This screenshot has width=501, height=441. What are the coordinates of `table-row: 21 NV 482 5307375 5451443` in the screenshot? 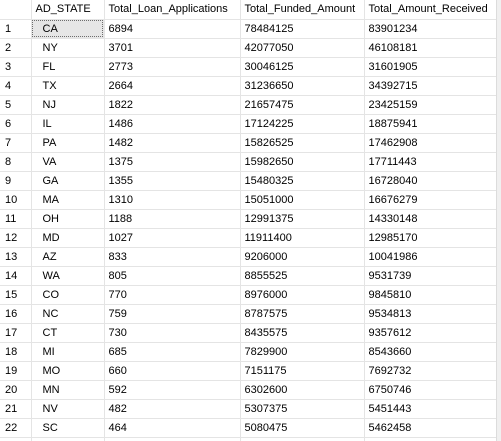 It's located at (248, 409).